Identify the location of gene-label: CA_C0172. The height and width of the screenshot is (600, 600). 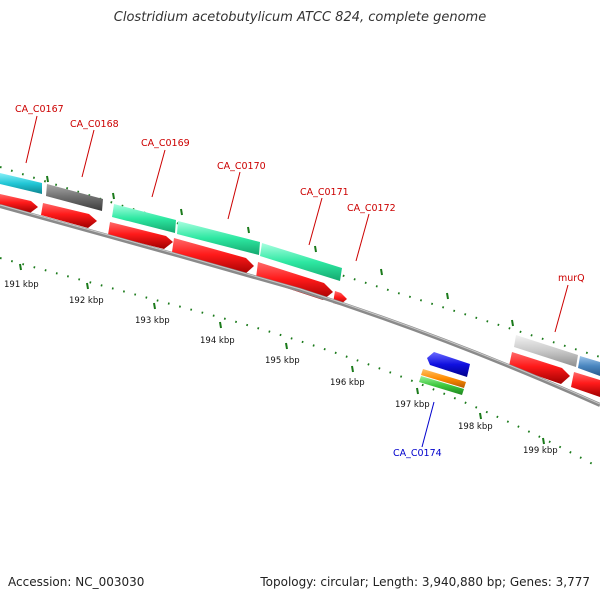
(371, 208).